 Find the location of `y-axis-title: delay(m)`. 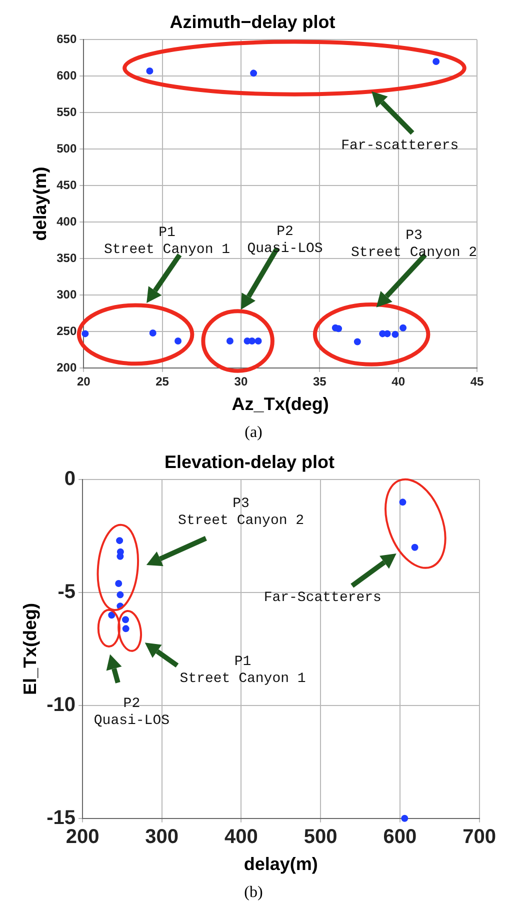

y-axis-title: delay(m) is located at coordinates (40, 203).